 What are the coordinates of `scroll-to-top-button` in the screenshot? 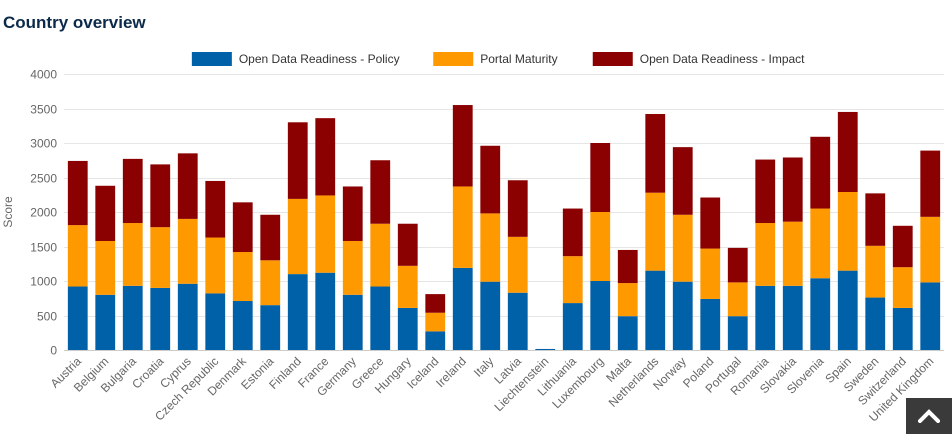 It's located at (929, 416).